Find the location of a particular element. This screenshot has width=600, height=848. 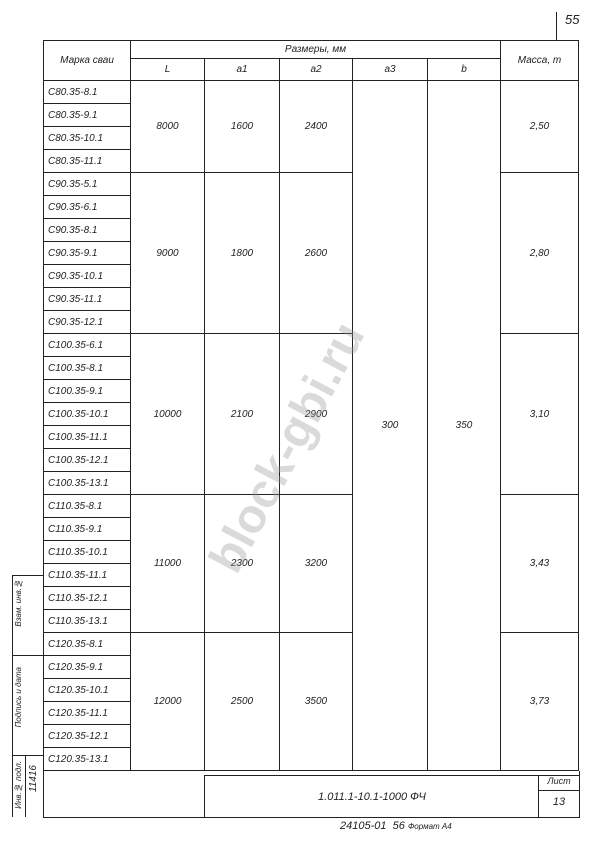

length-L: 12000 is located at coordinates (167, 701).